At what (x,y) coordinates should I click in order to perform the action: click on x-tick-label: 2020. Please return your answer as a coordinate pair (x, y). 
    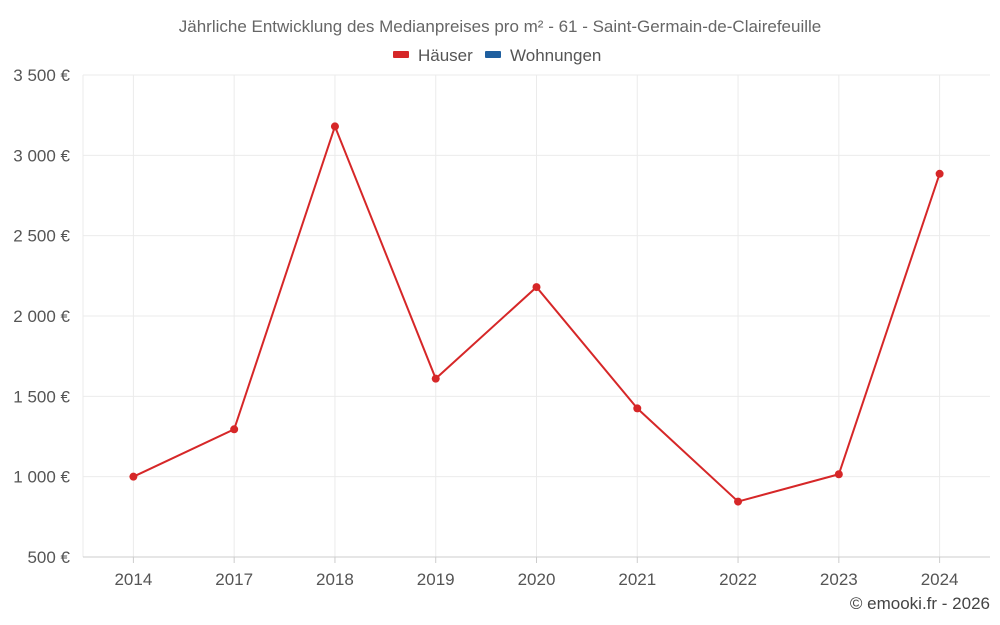
    Looking at the image, I should click on (537, 579).